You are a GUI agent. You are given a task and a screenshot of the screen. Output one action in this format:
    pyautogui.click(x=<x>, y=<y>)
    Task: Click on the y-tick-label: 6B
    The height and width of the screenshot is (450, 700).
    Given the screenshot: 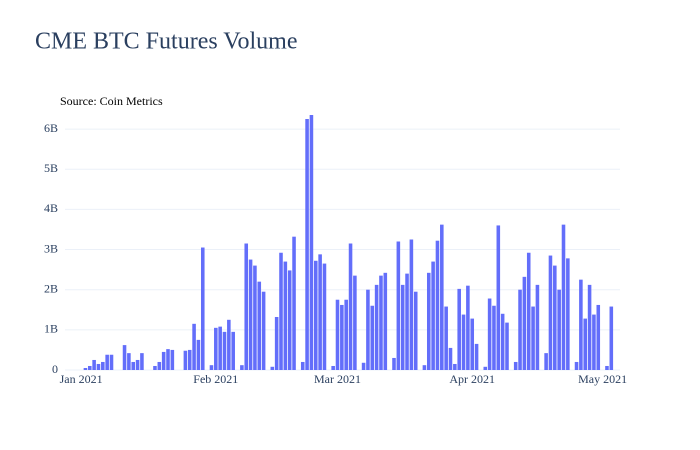 What is the action you would take?
    pyautogui.click(x=51, y=128)
    